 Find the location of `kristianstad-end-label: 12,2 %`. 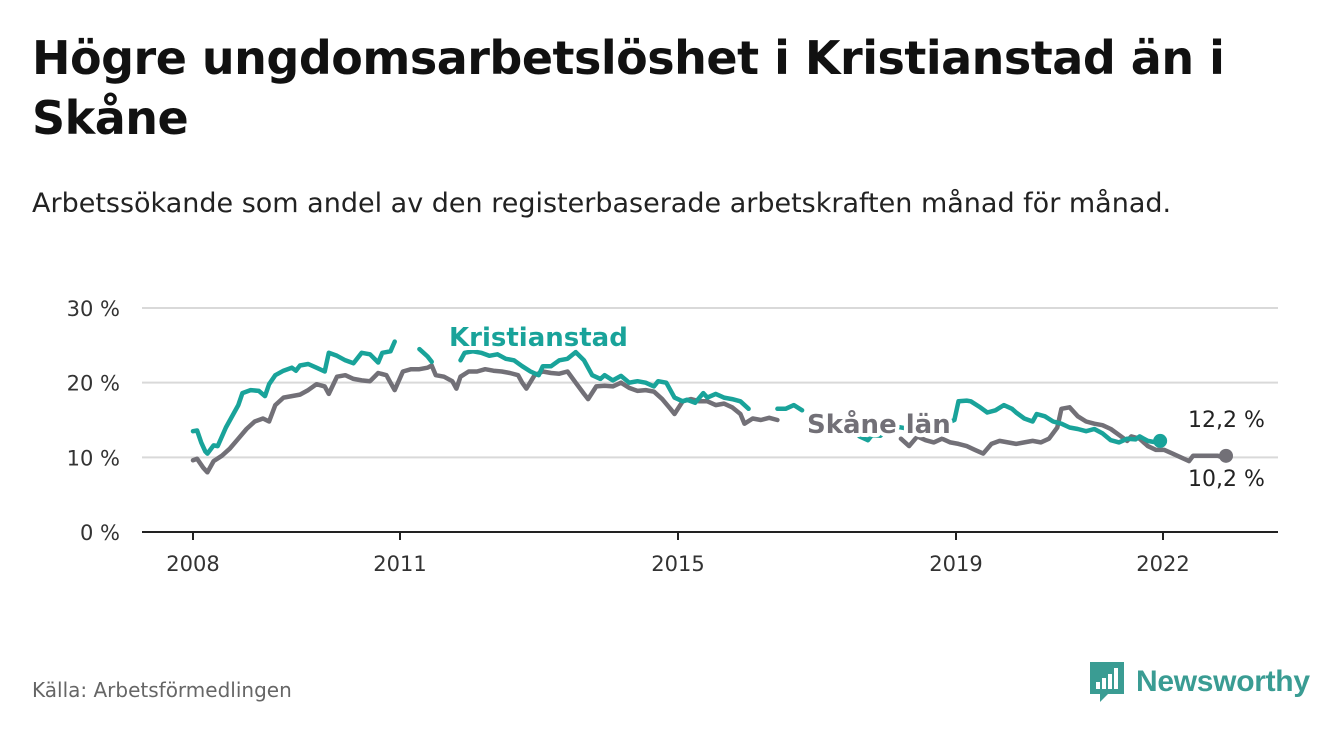

kristianstad-end-label: 12,2 % is located at coordinates (1226, 420).